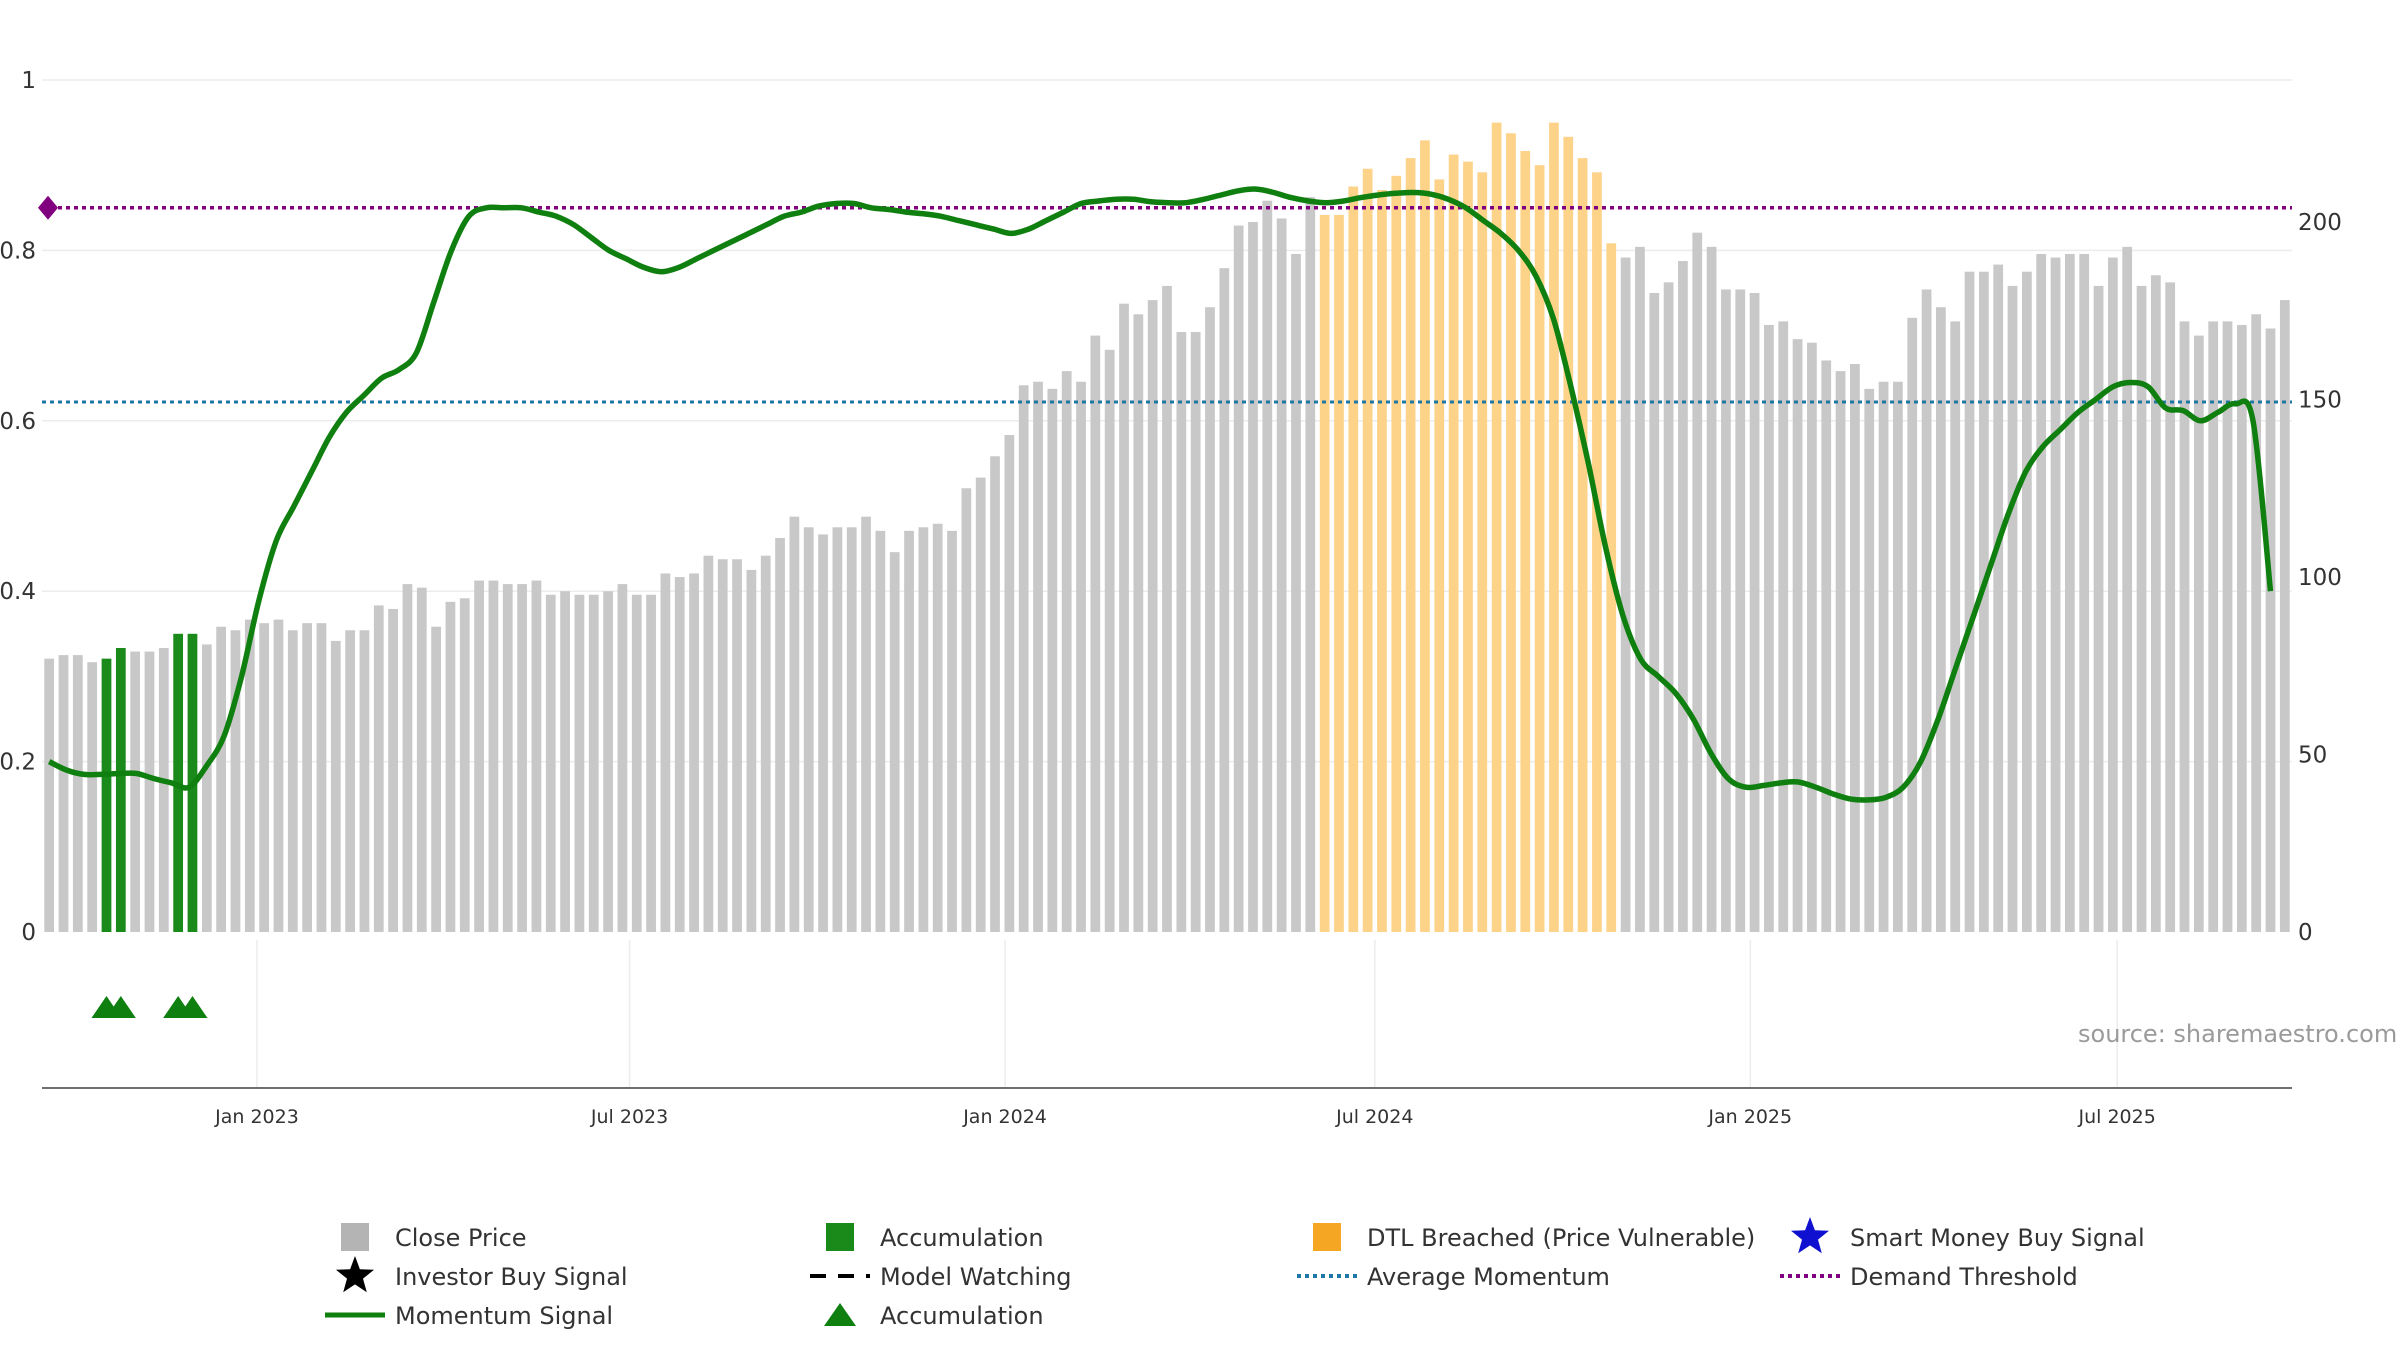 The height and width of the screenshot is (1350, 2400). I want to click on legend-label: Accumulation, so click(962, 1238).